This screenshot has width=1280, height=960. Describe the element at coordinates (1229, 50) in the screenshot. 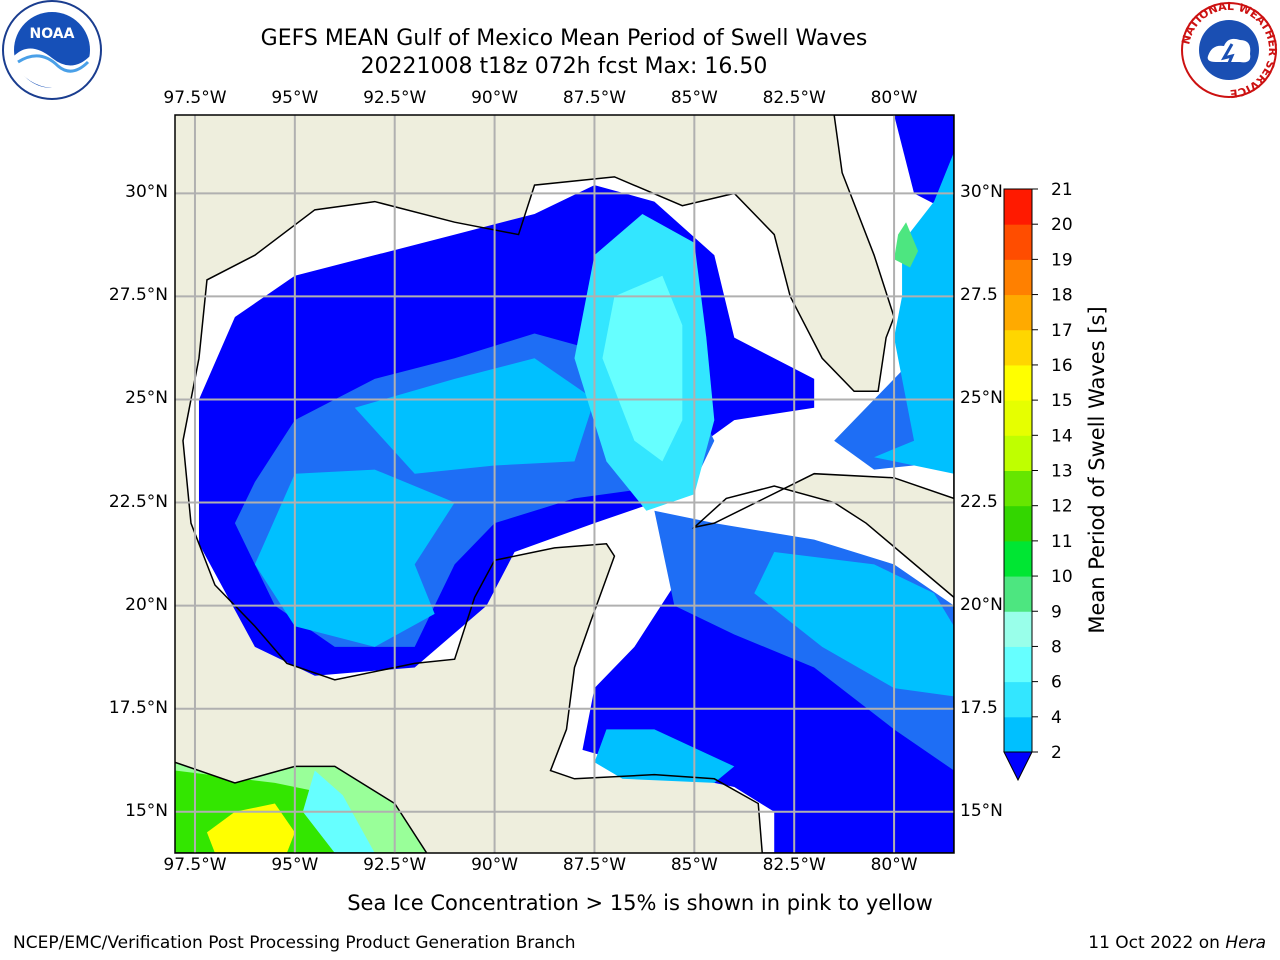

I see `nws-logo: NATIONAL WEATHER SERVICE` at that location.